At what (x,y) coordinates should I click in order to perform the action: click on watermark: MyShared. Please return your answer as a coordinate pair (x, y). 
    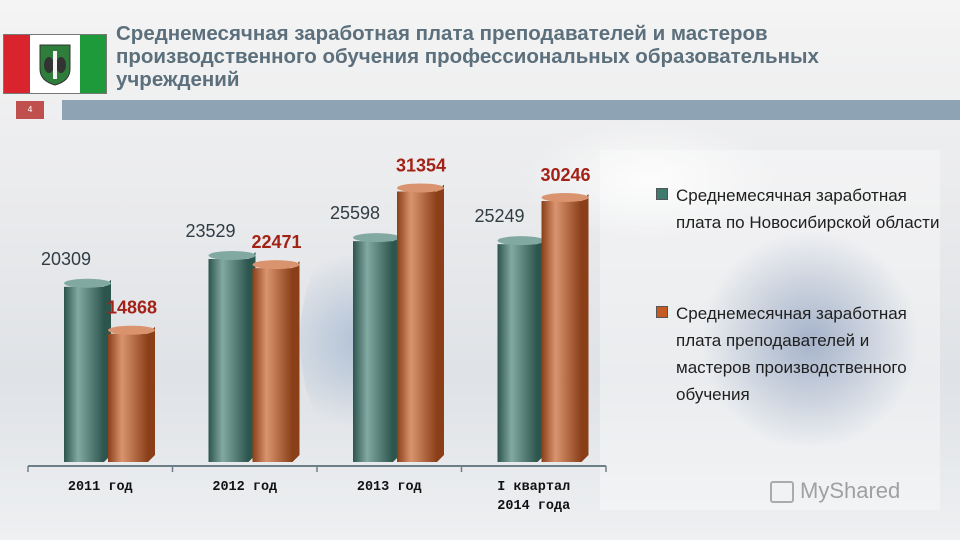
    Looking at the image, I should click on (835, 491).